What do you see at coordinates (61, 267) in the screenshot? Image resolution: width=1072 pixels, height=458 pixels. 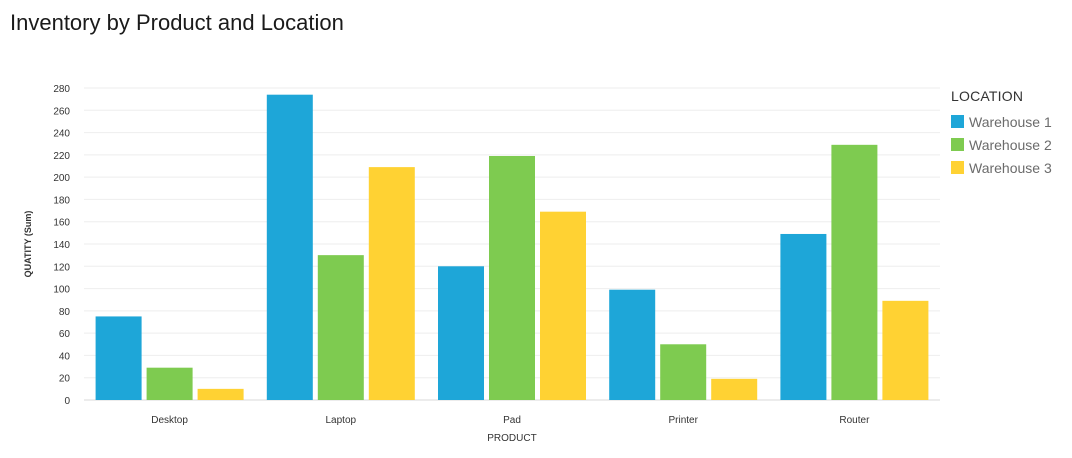 I see `y-tick-label: 120` at bounding box center [61, 267].